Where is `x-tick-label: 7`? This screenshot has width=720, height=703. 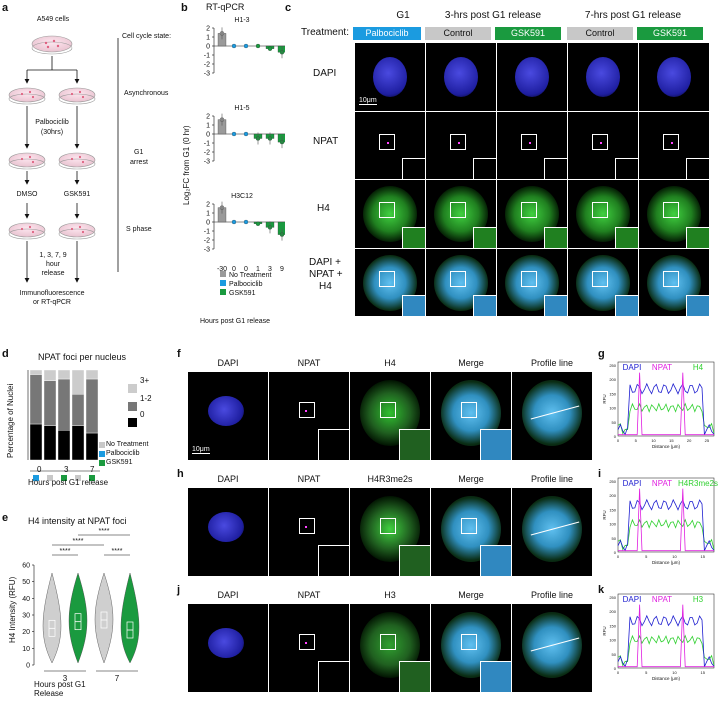 x-tick-label: 7 is located at coordinates (117, 678).